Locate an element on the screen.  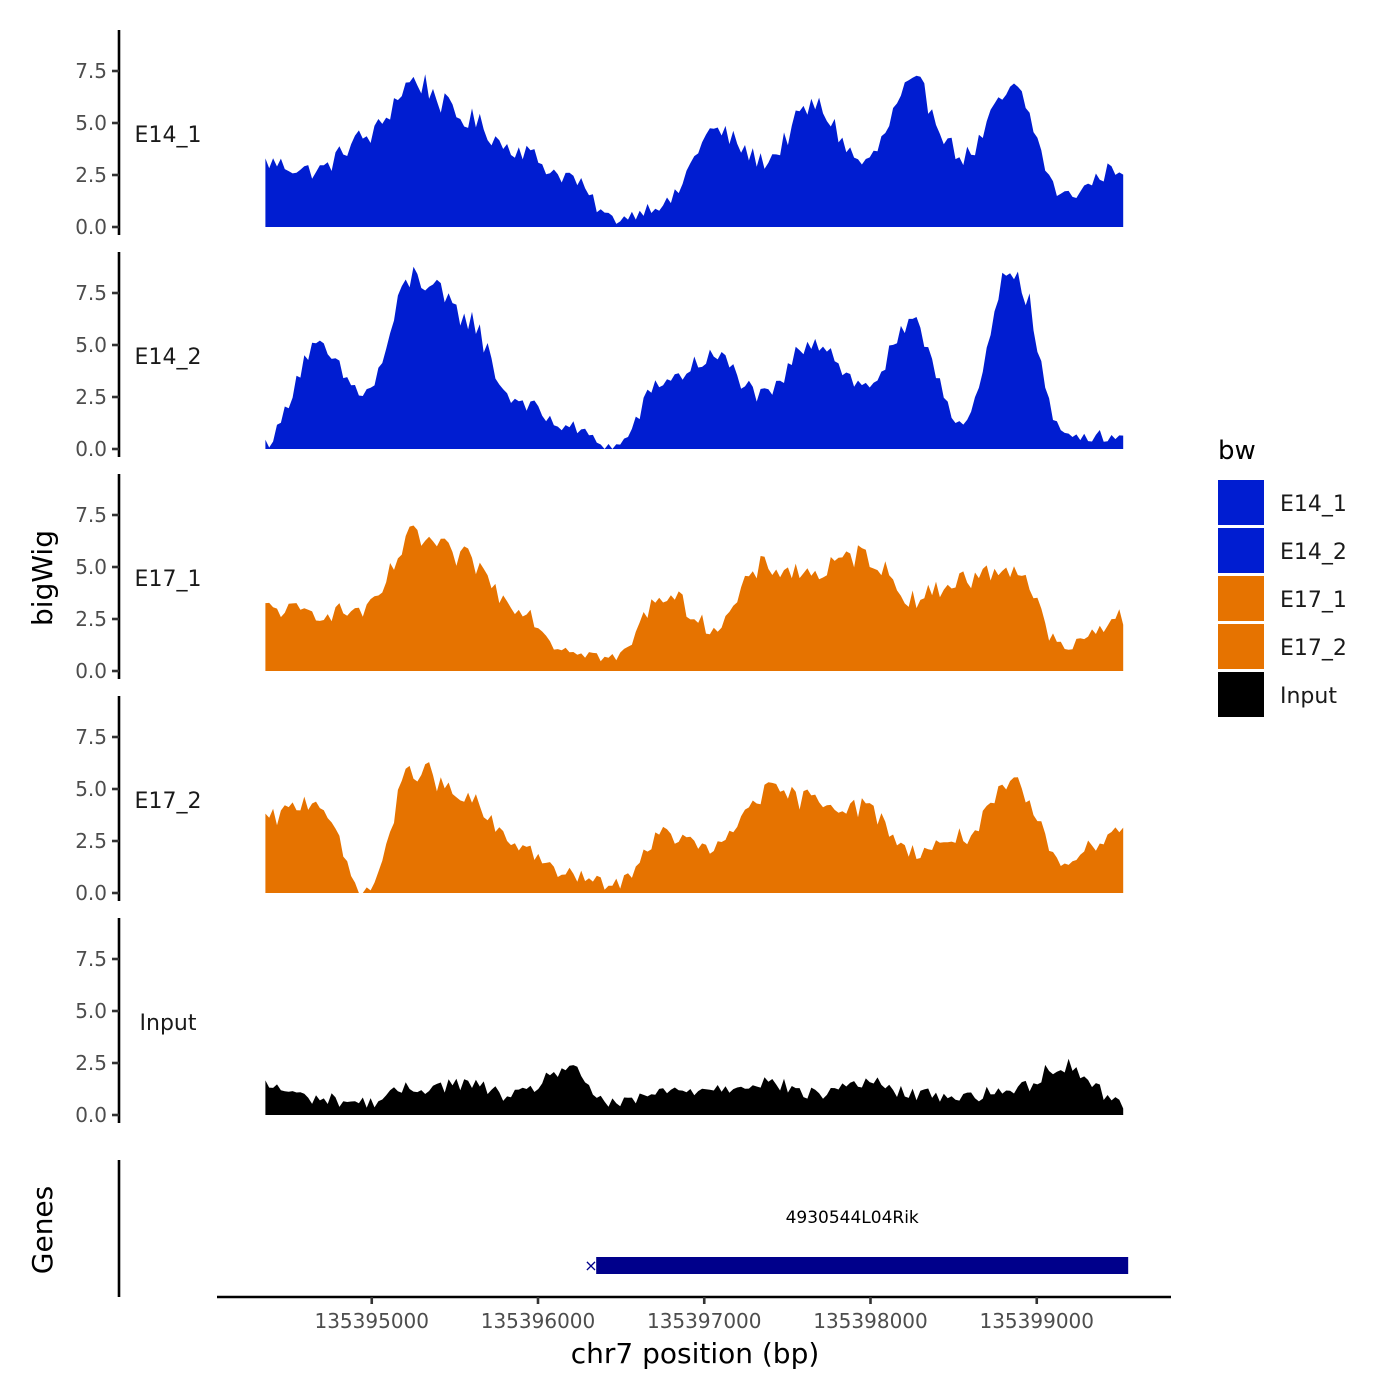
track-label: E17_1 is located at coordinates (168, 579).